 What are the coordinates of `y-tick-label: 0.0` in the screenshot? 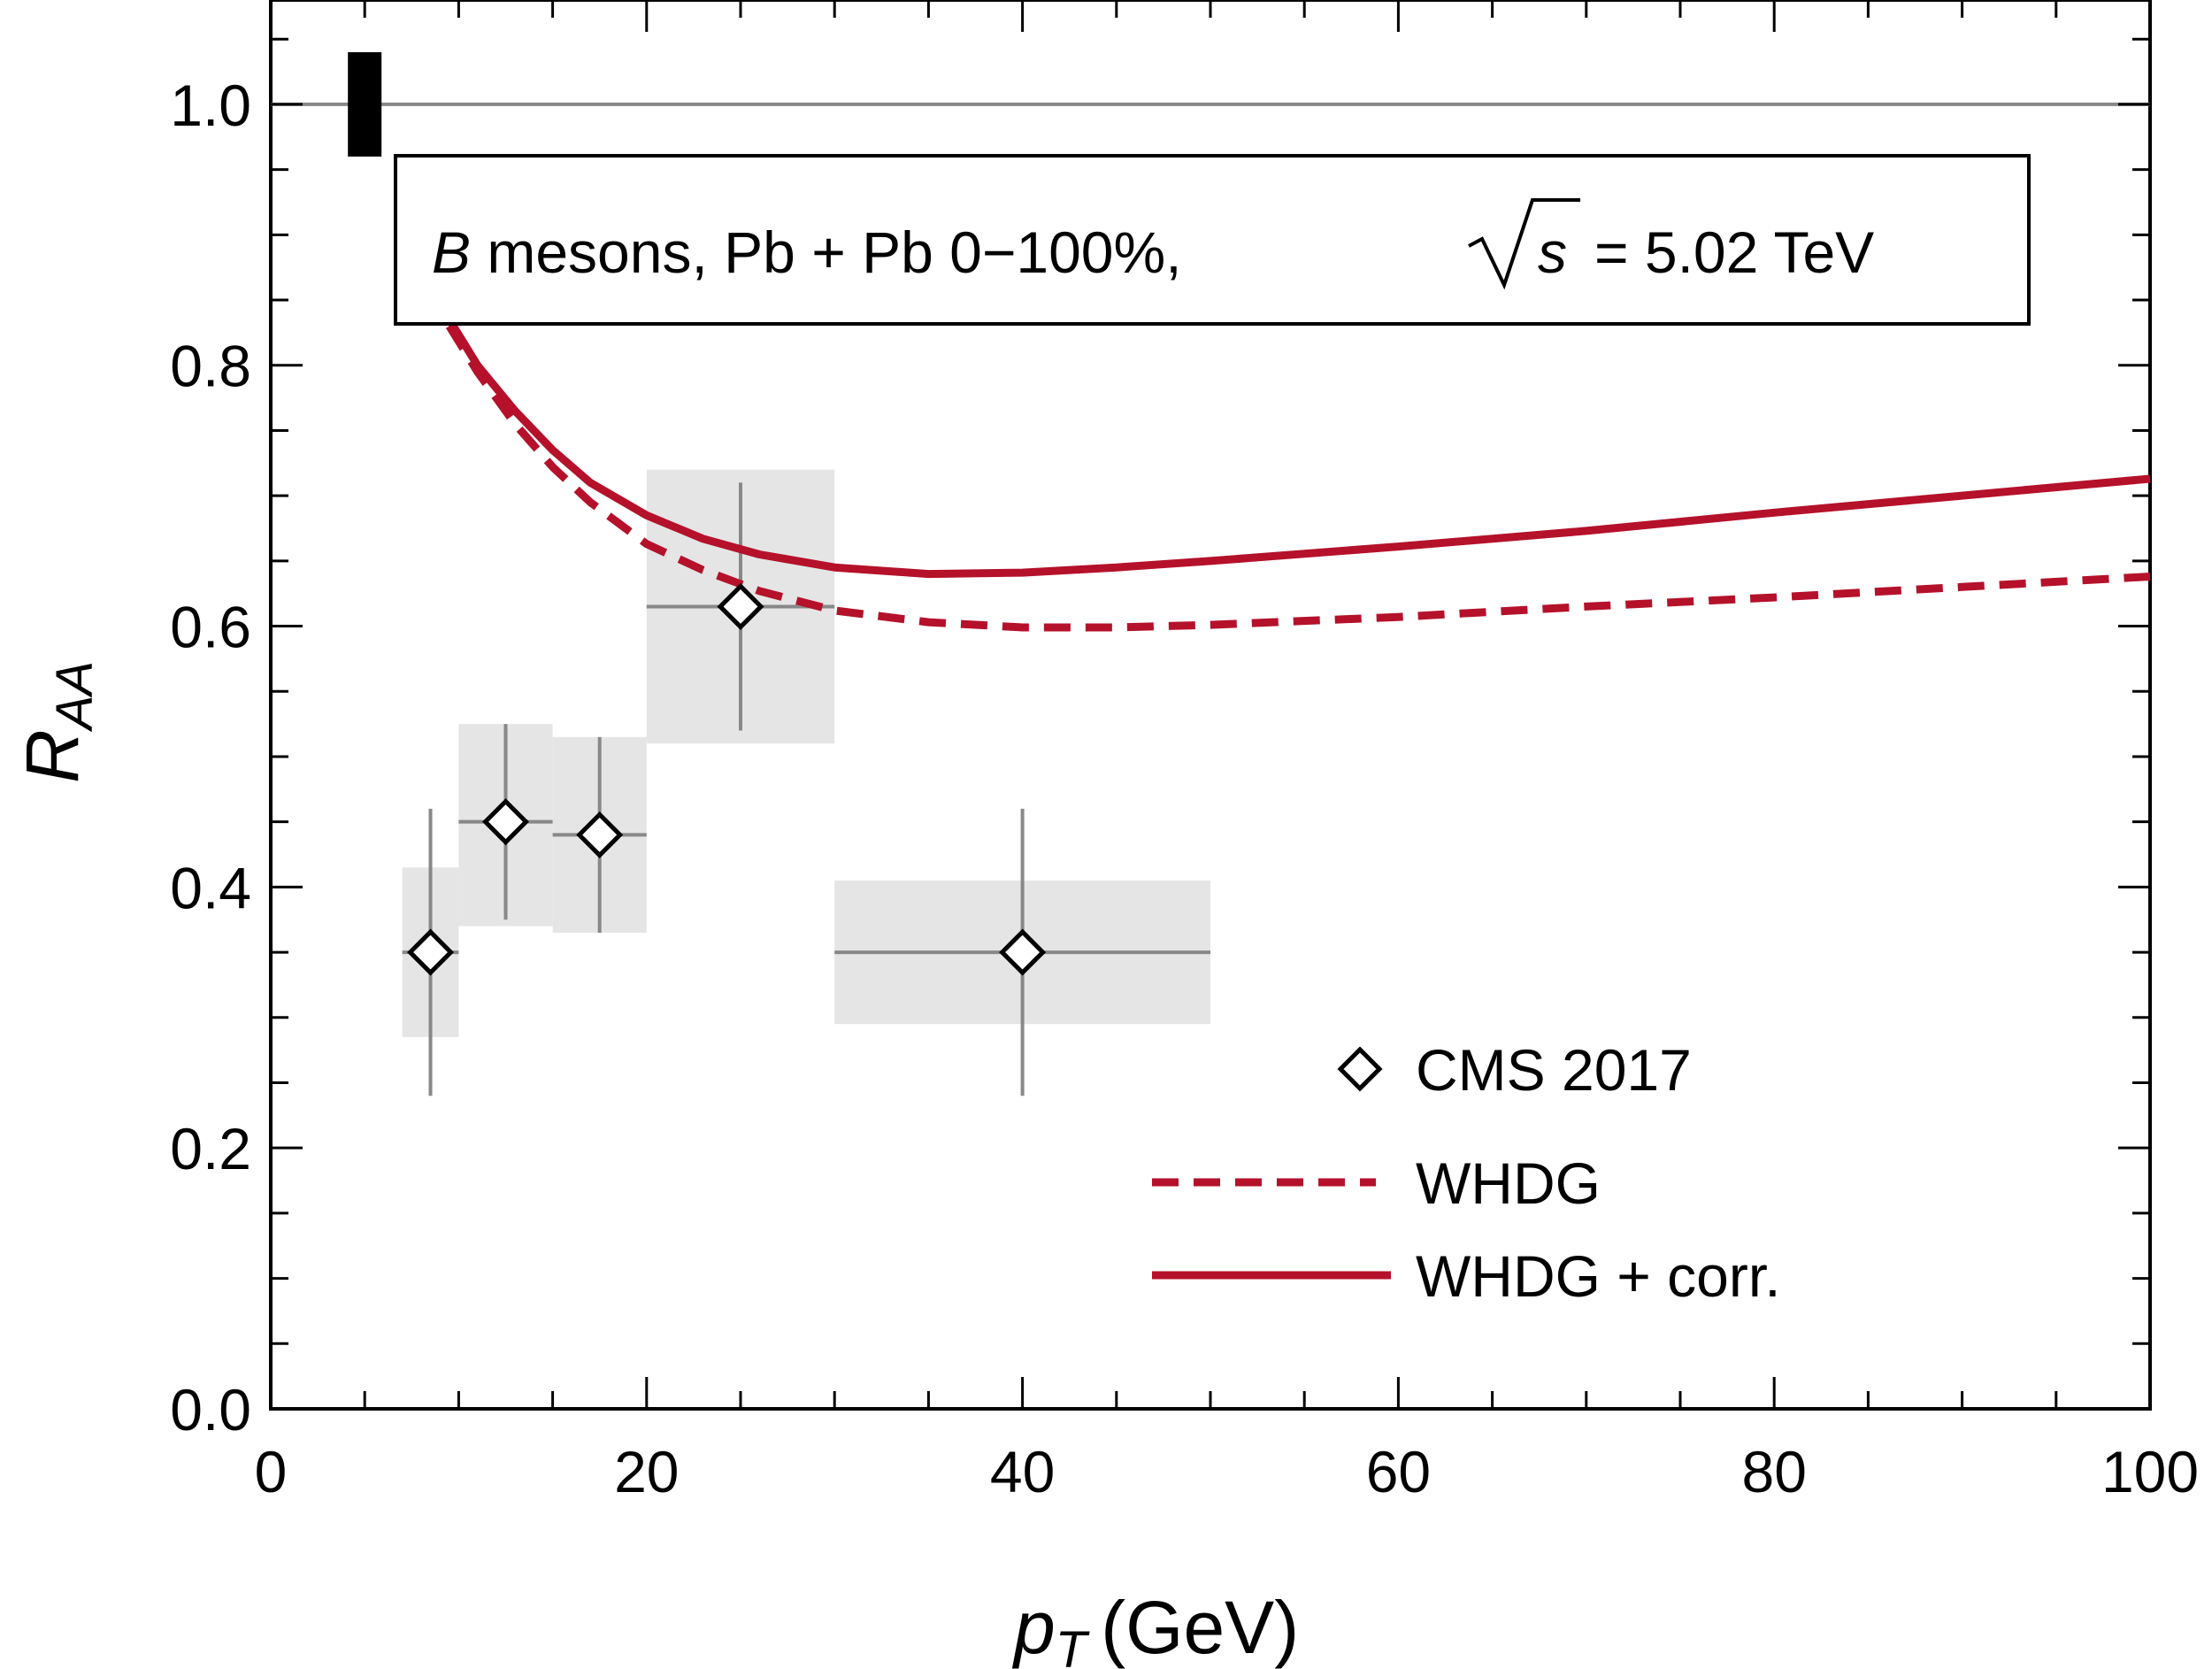 It's located at (211, 1409).